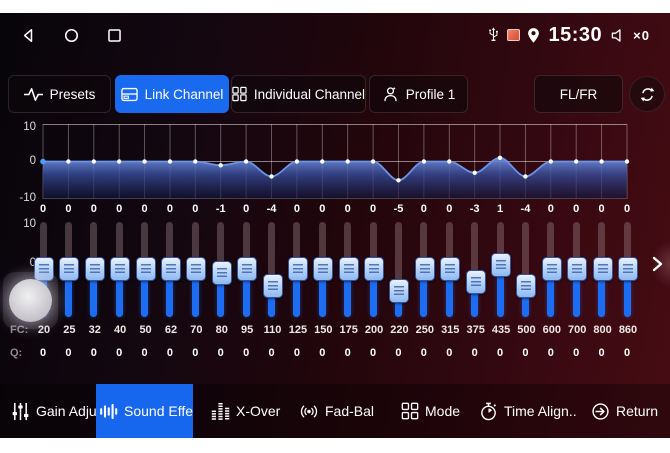 This screenshot has height=453, width=670. What do you see at coordinates (526, 330) in the screenshot?
I see `band-frequency-label: 500` at bounding box center [526, 330].